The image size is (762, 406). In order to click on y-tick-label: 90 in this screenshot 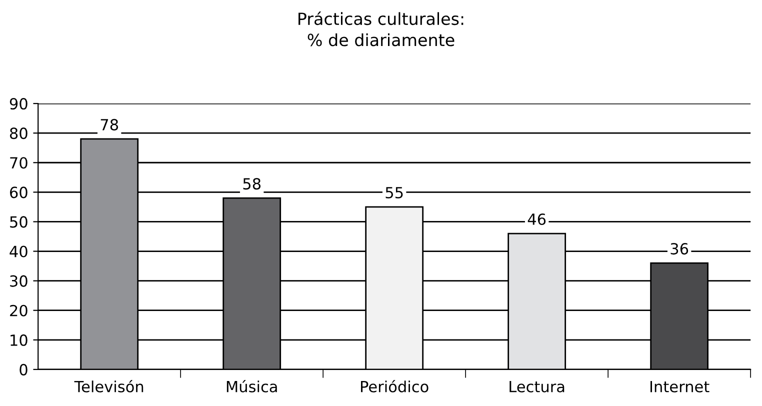, I will do `click(19, 104)`.